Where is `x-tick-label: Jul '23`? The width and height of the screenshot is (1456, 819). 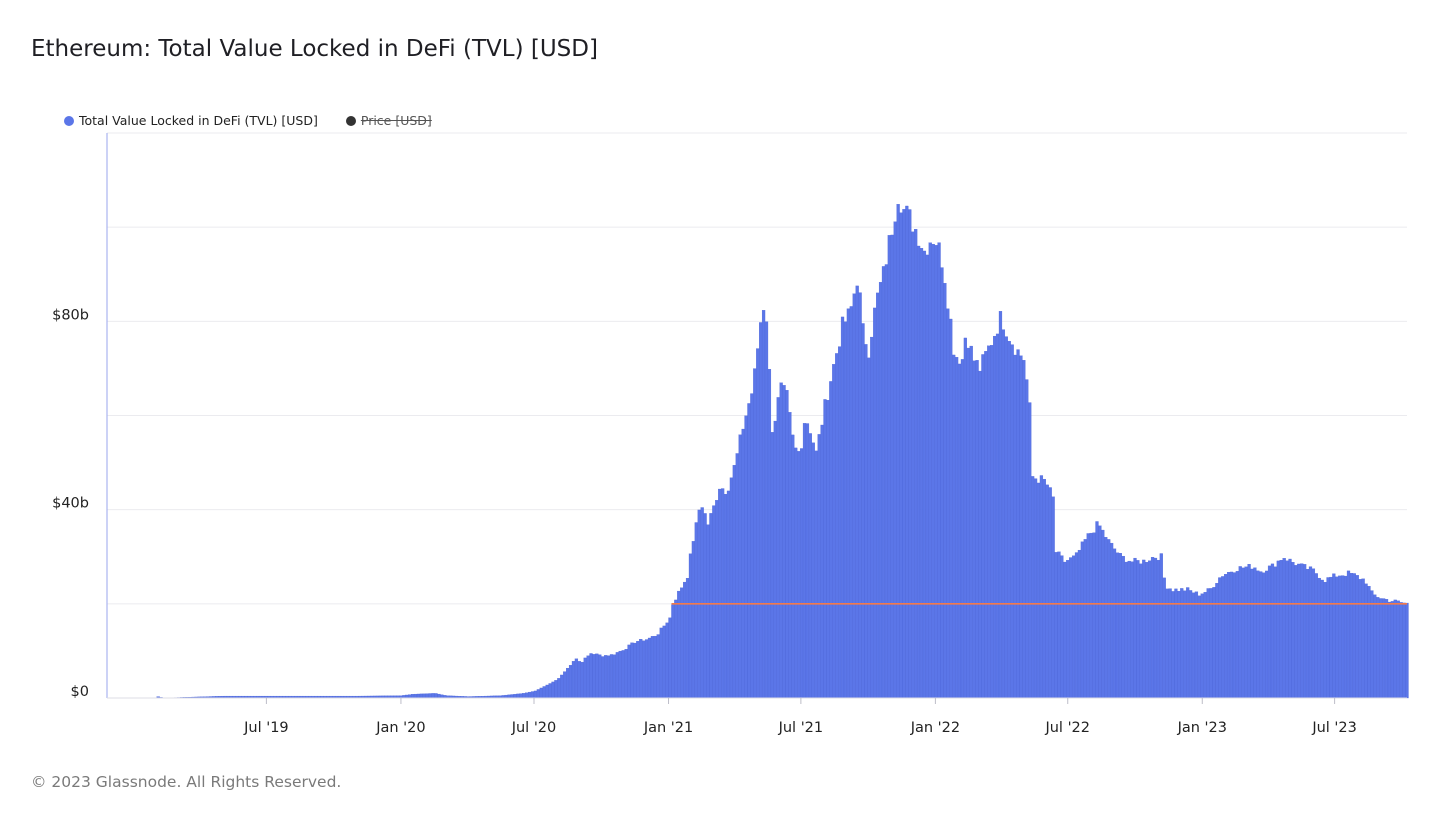 x-tick-label: Jul '23 is located at coordinates (1334, 728).